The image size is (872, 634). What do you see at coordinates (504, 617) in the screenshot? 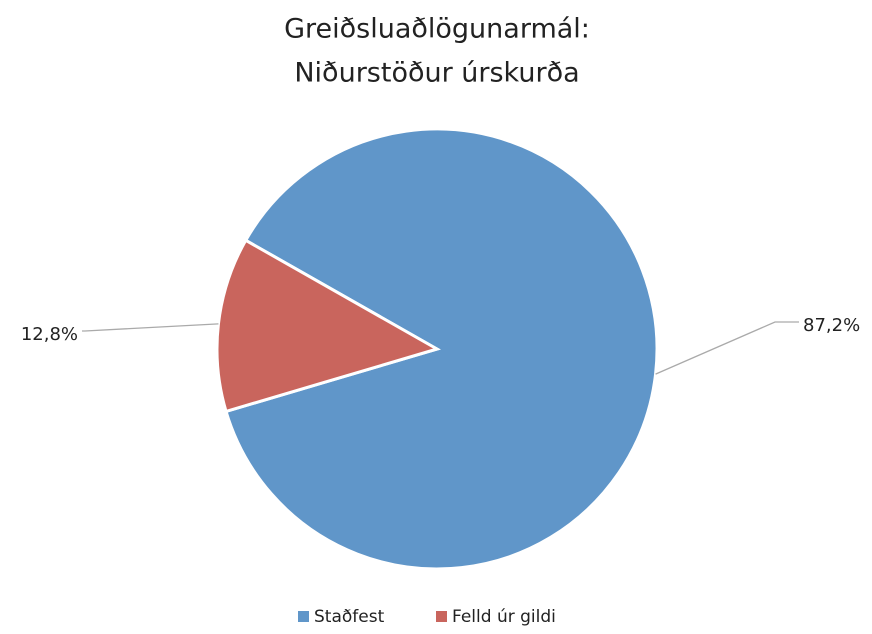
I see `legend-label: Felld úr gildi` at bounding box center [504, 617].